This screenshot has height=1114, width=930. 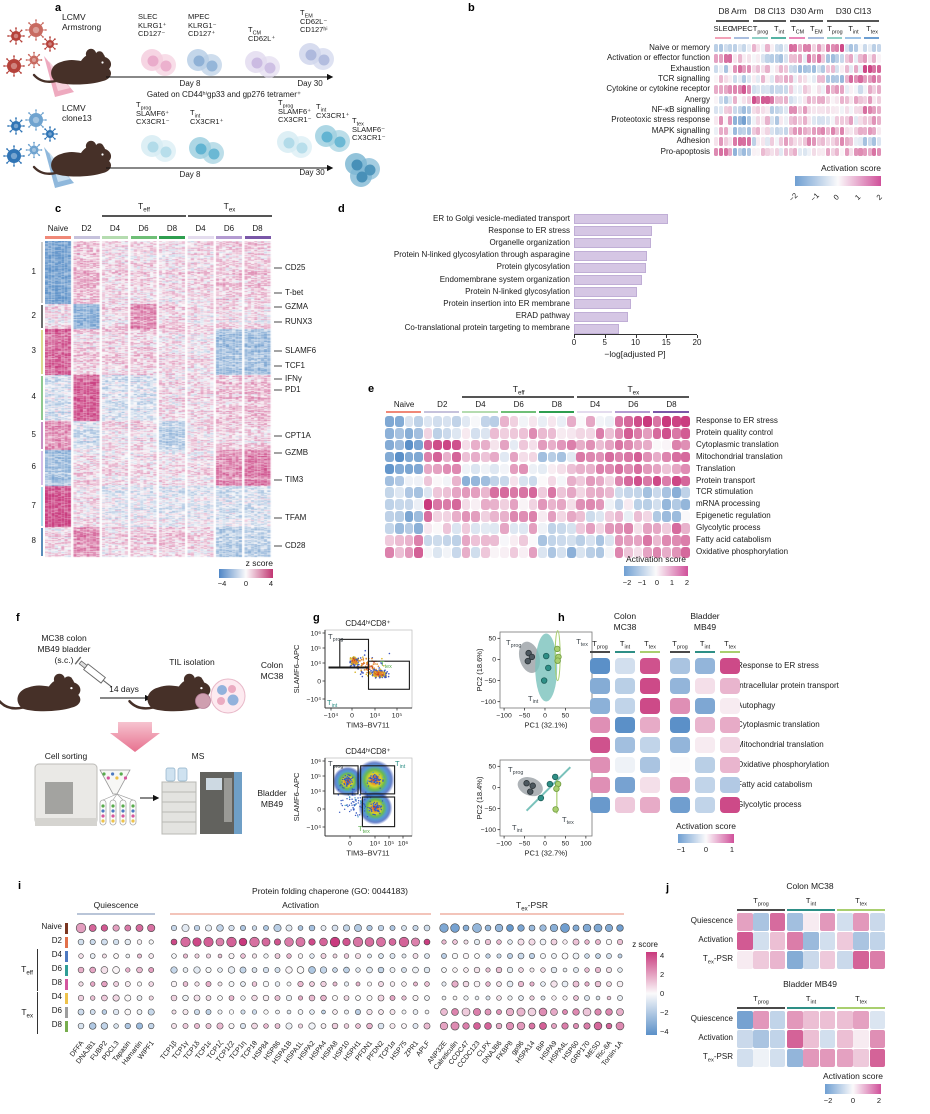 I want to click on d-bar-label: Endomembrane system organization, so click(x=504, y=279).